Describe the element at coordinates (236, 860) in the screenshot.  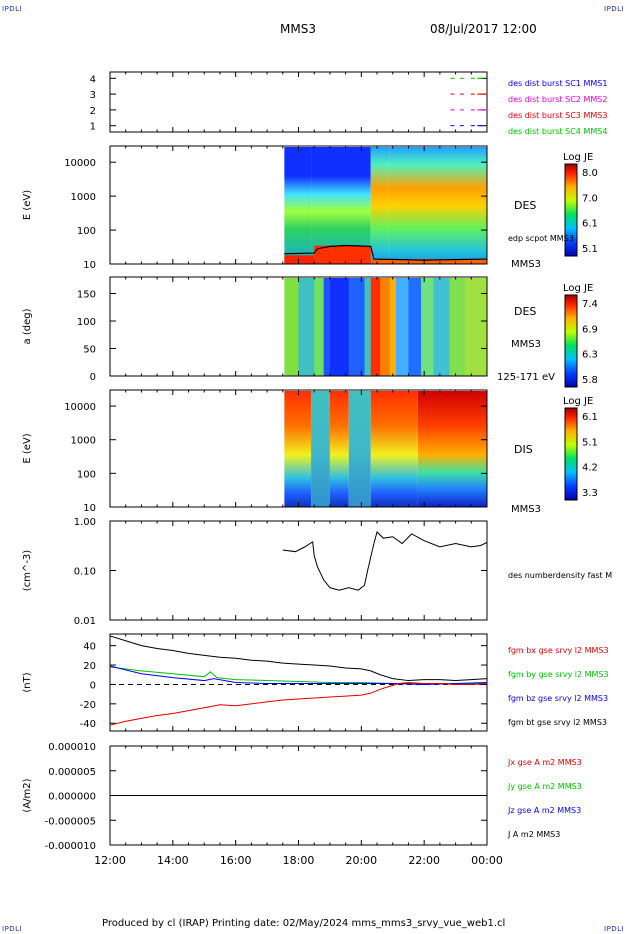
I see `xaxis-tick-label: 16:00` at that location.